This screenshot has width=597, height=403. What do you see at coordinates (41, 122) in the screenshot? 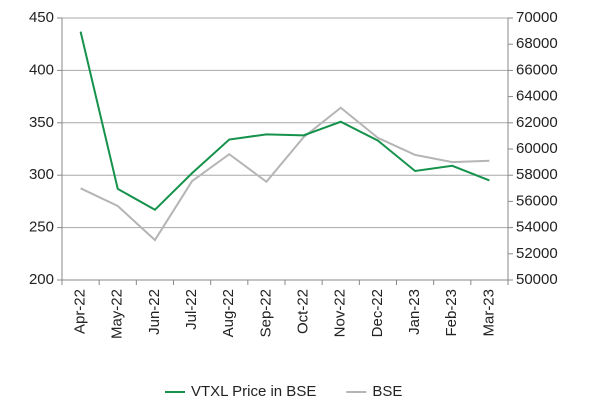
I see `y-tick-label: 350` at bounding box center [41, 122].